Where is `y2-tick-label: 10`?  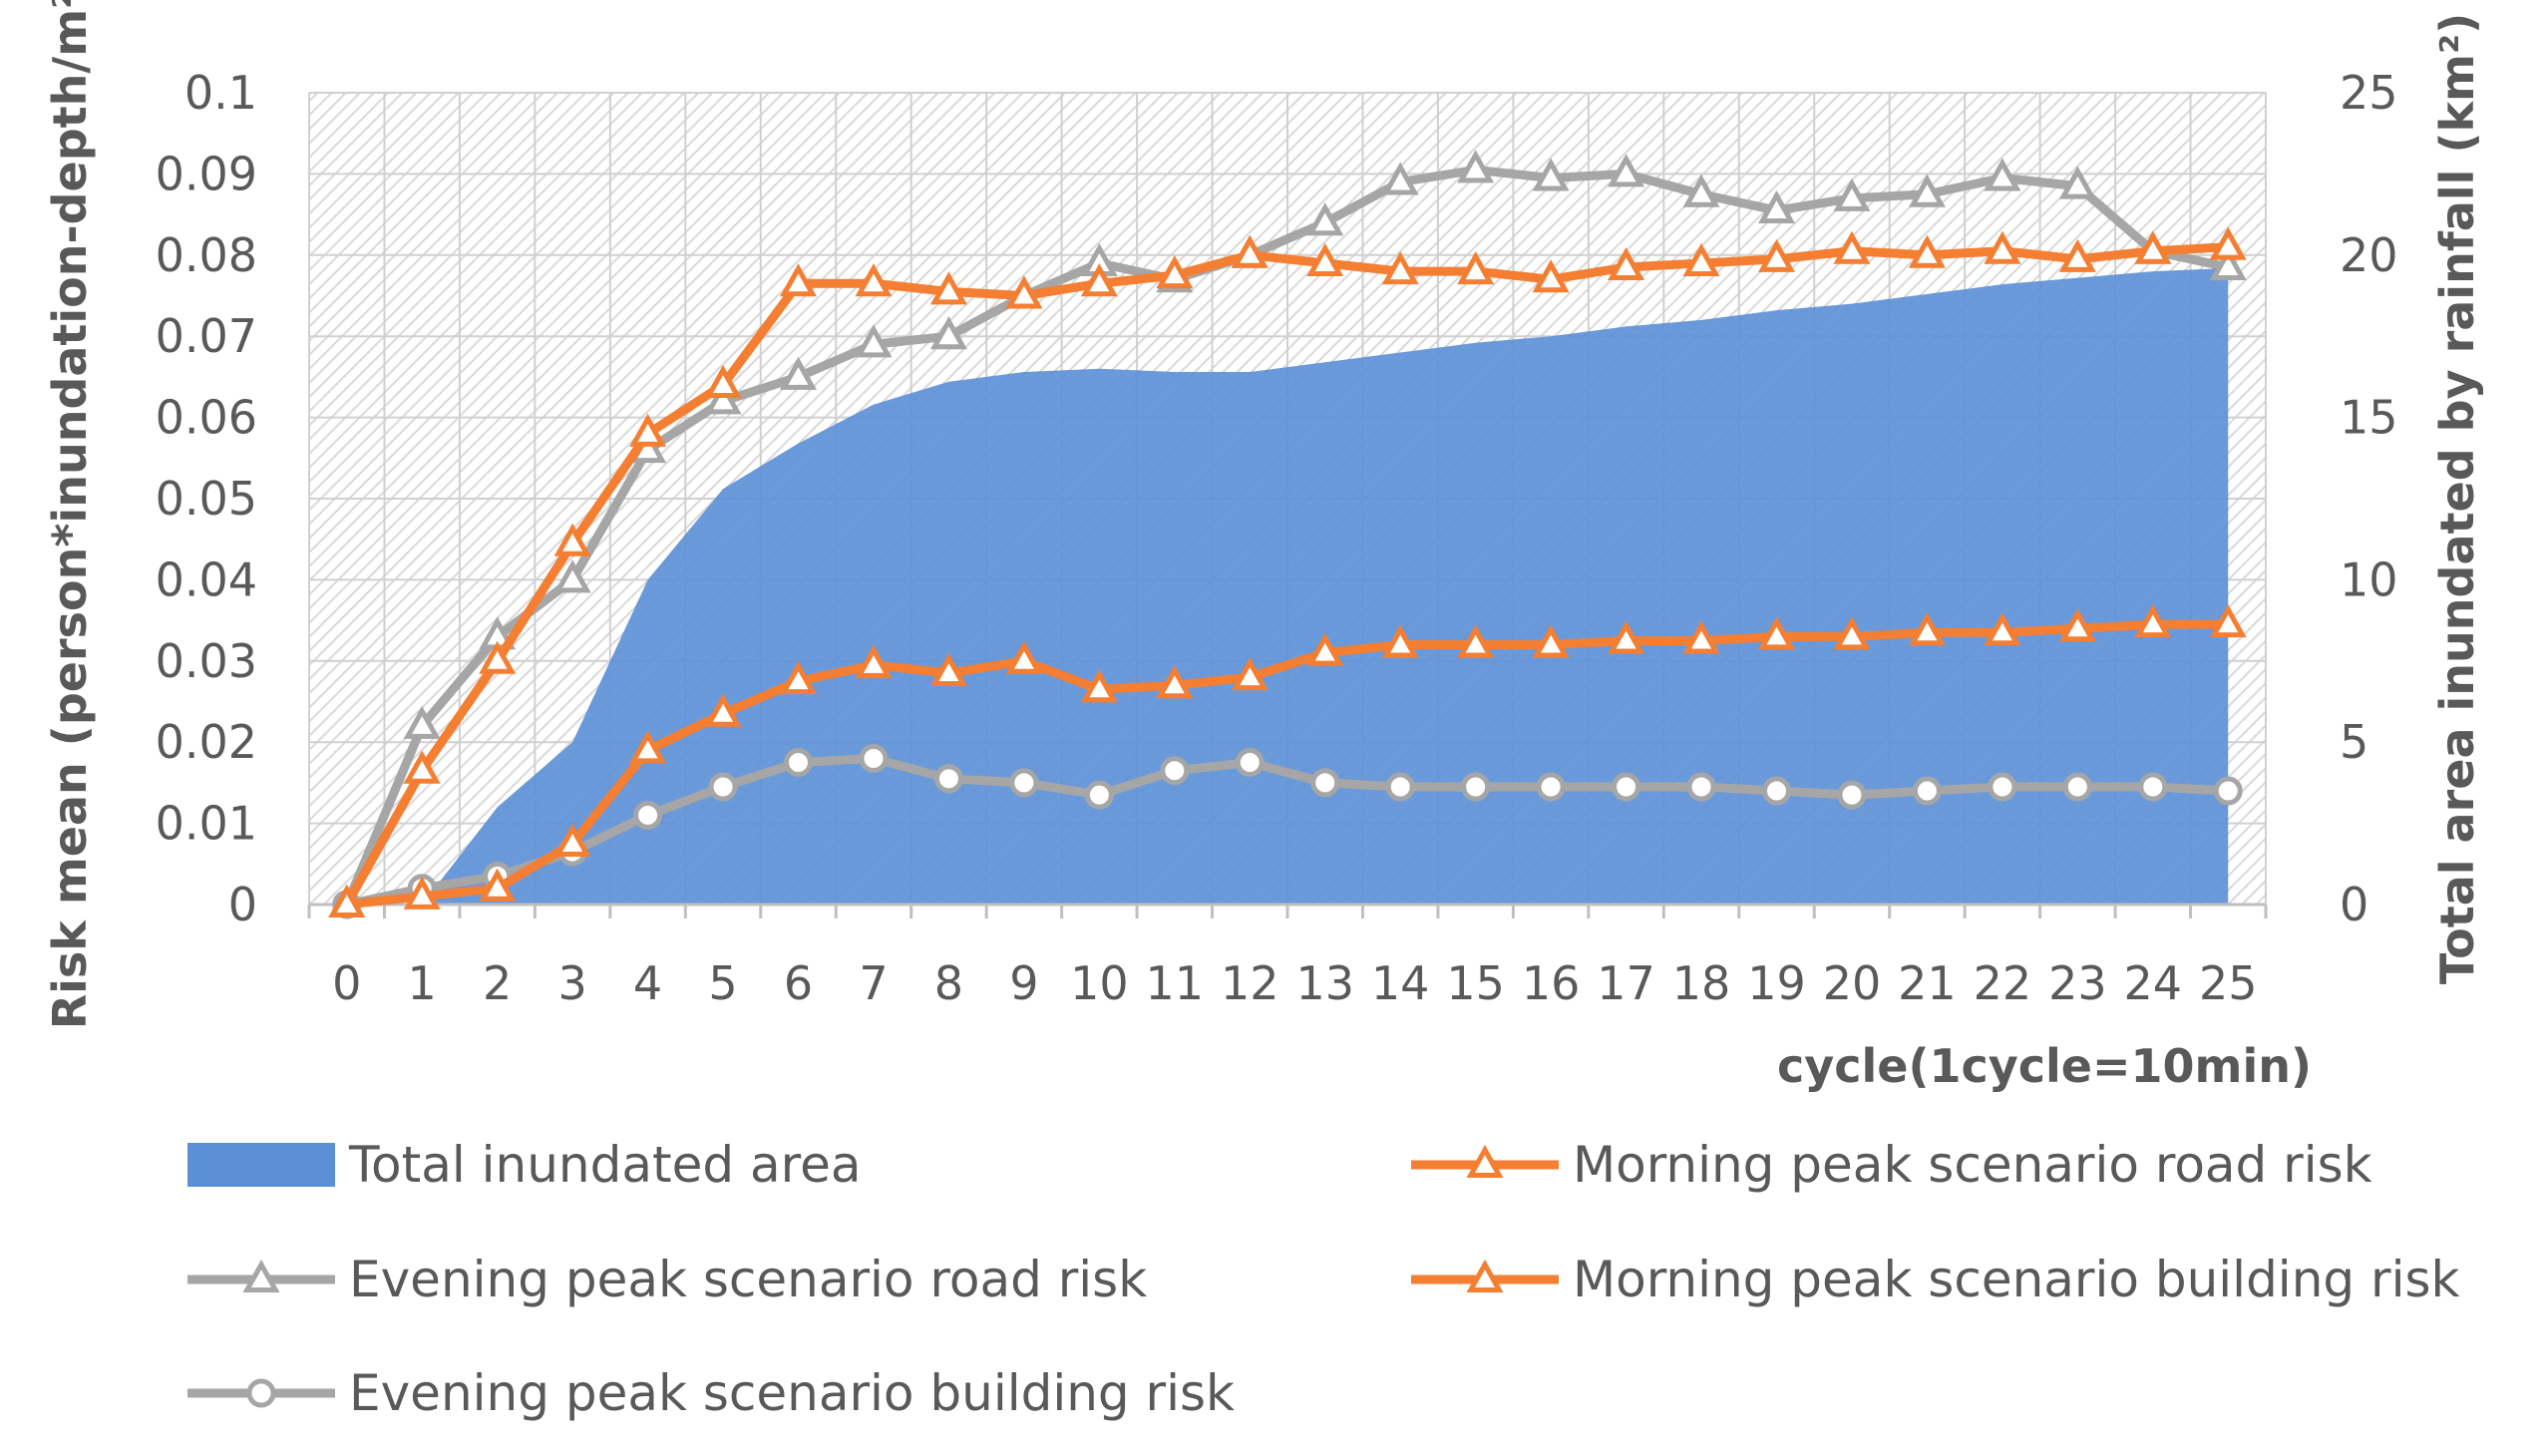
y2-tick-label: 10 is located at coordinates (2369, 579).